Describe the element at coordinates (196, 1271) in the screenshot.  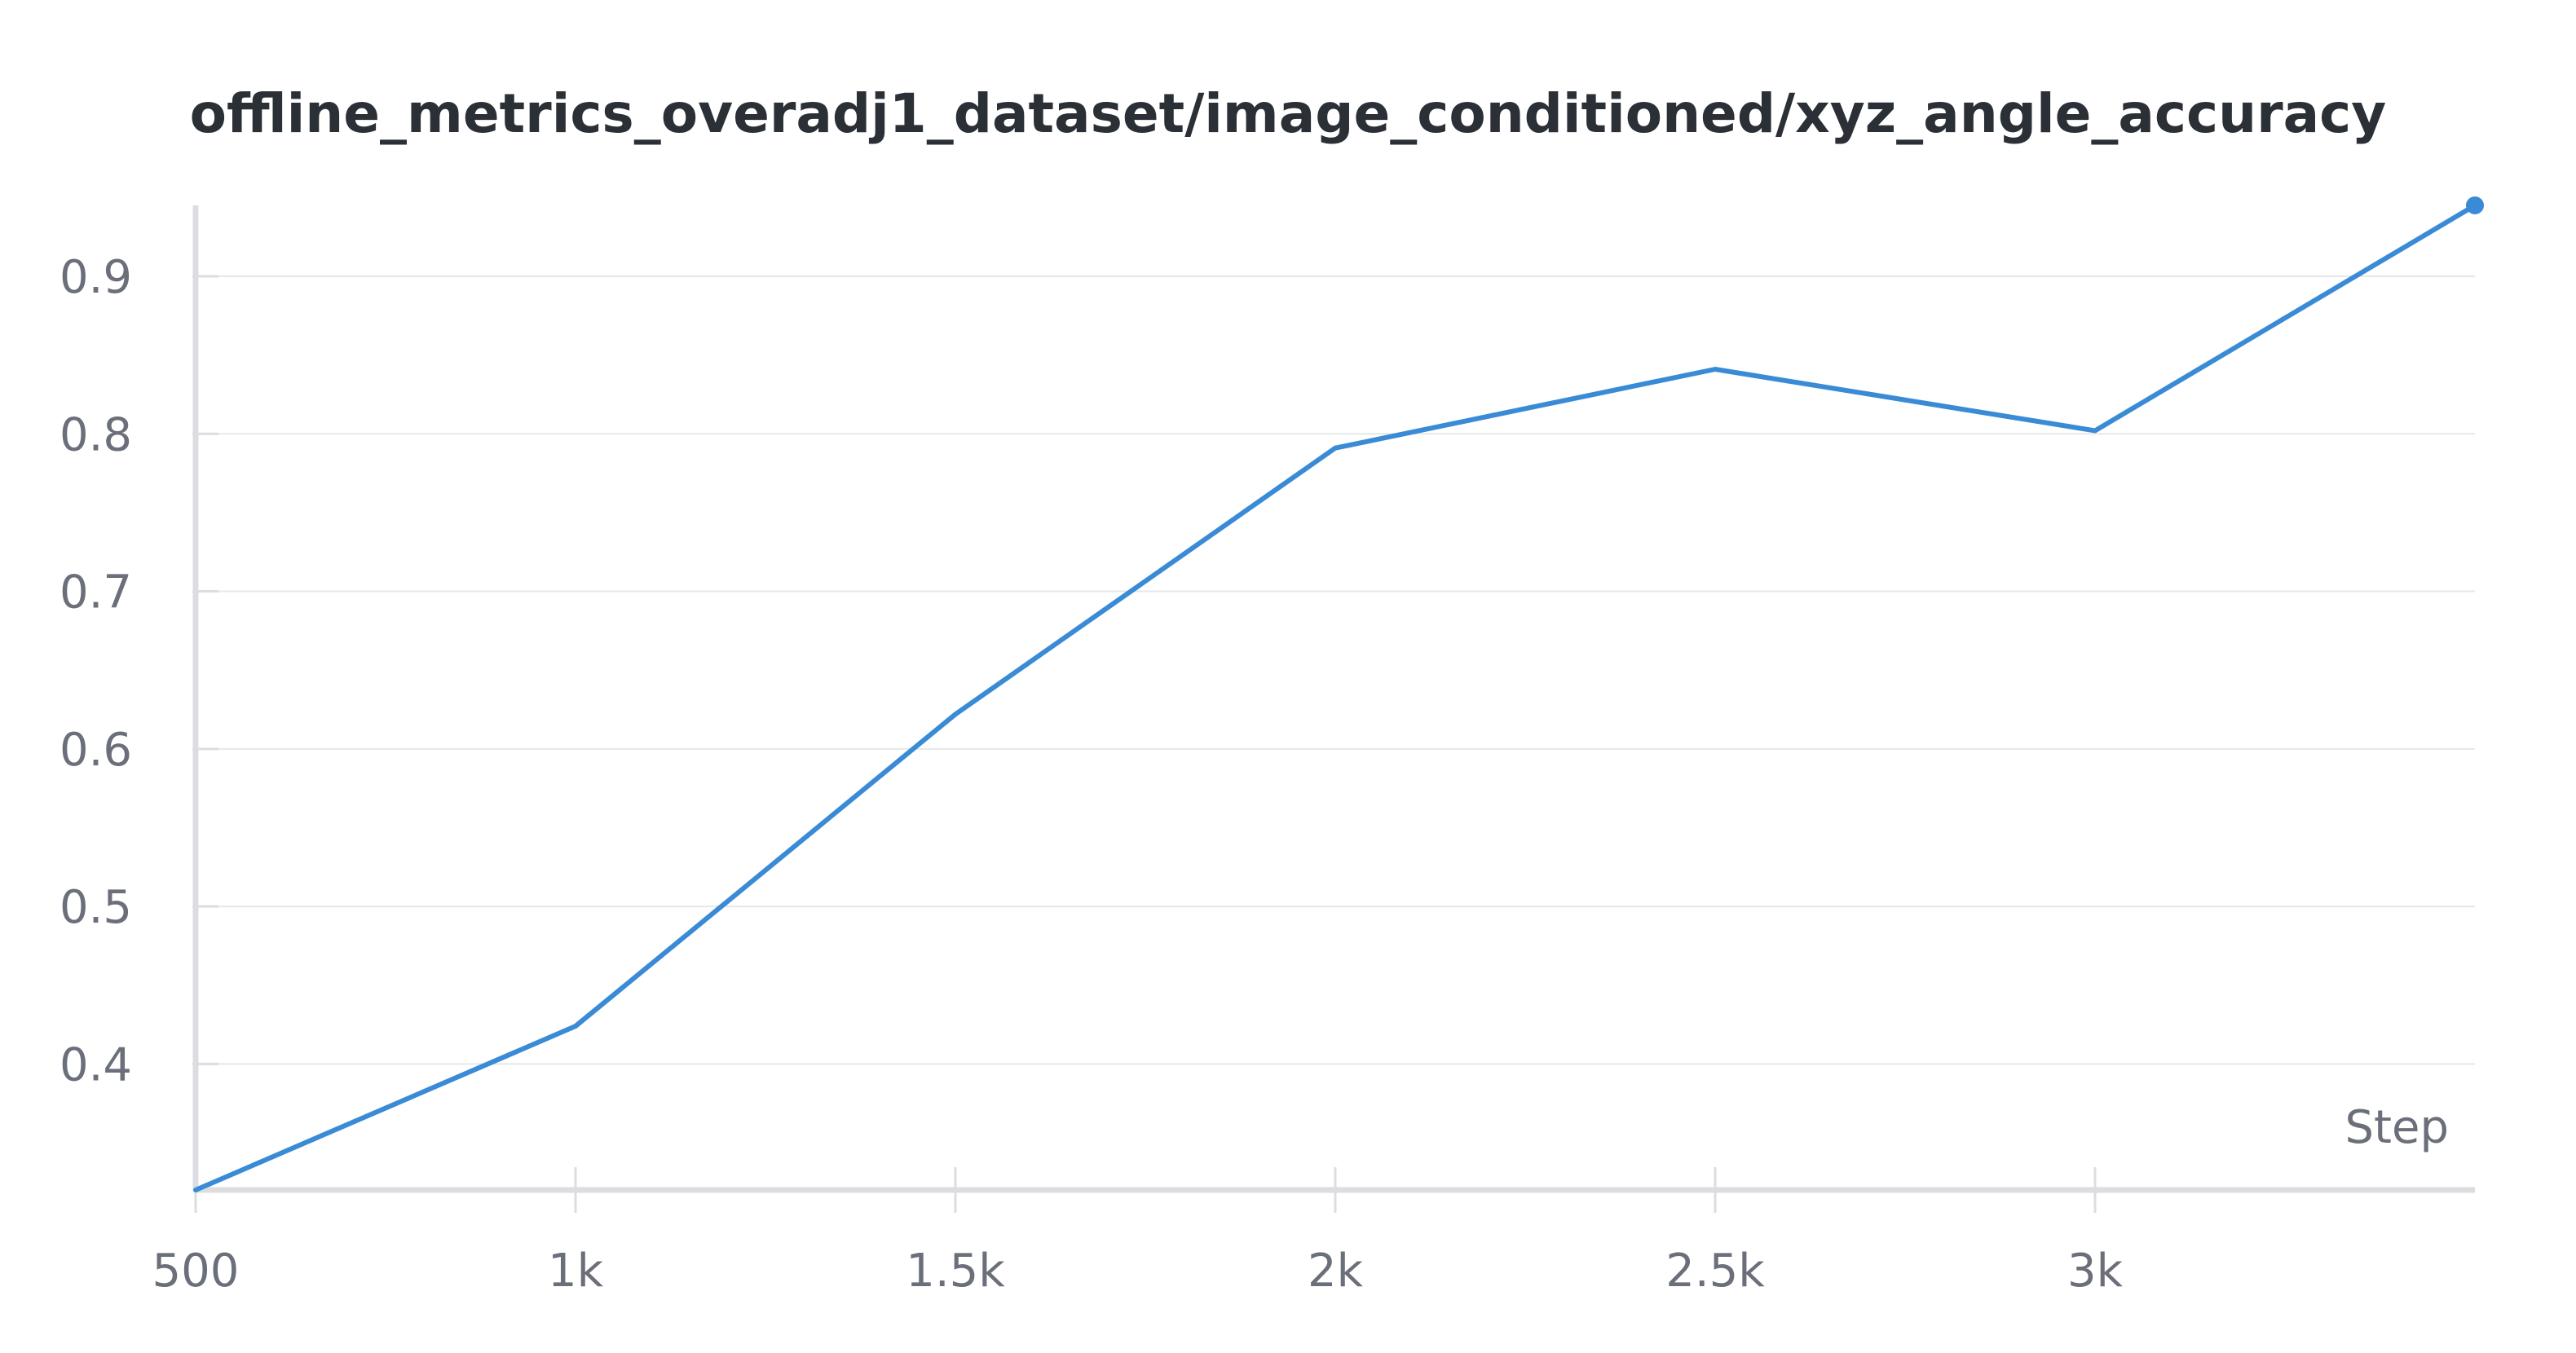
I see `x-tick-label-0: 500` at that location.